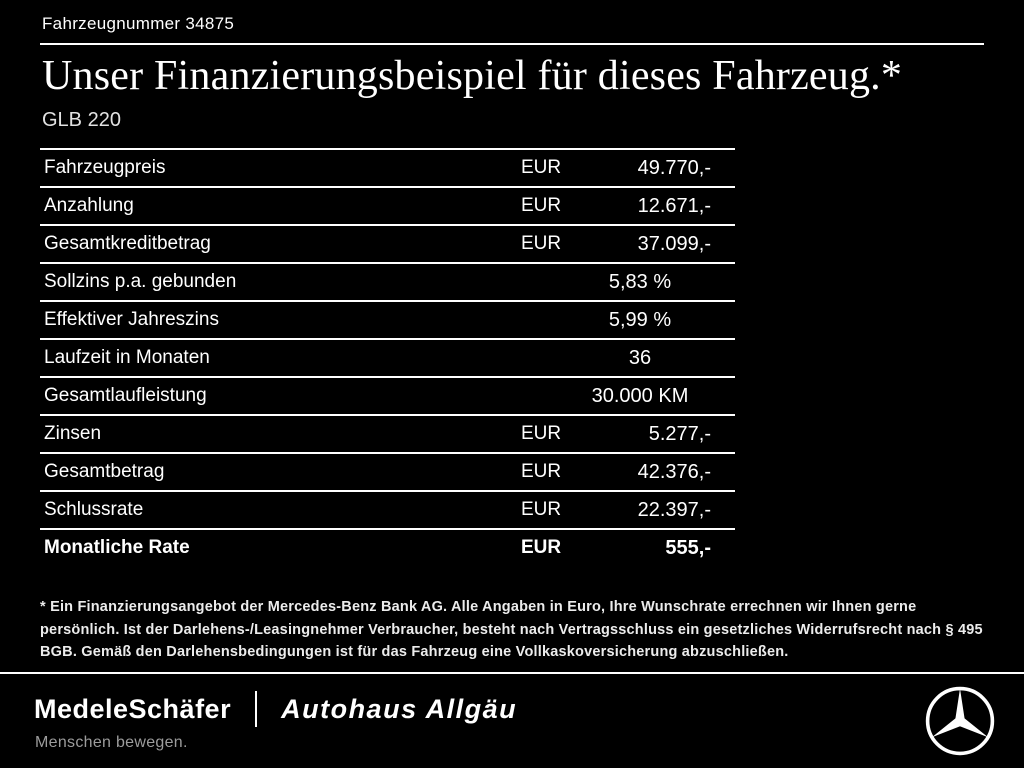 This screenshot has width=1024, height=768. What do you see at coordinates (688, 547) in the screenshot?
I see `row-value: 555,-` at bounding box center [688, 547].